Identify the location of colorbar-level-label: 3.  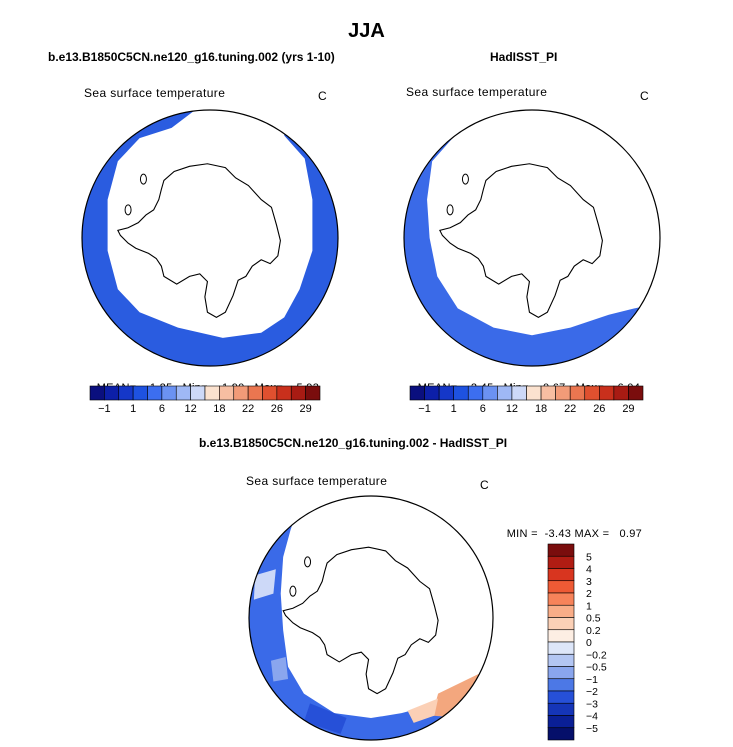
(589, 582).